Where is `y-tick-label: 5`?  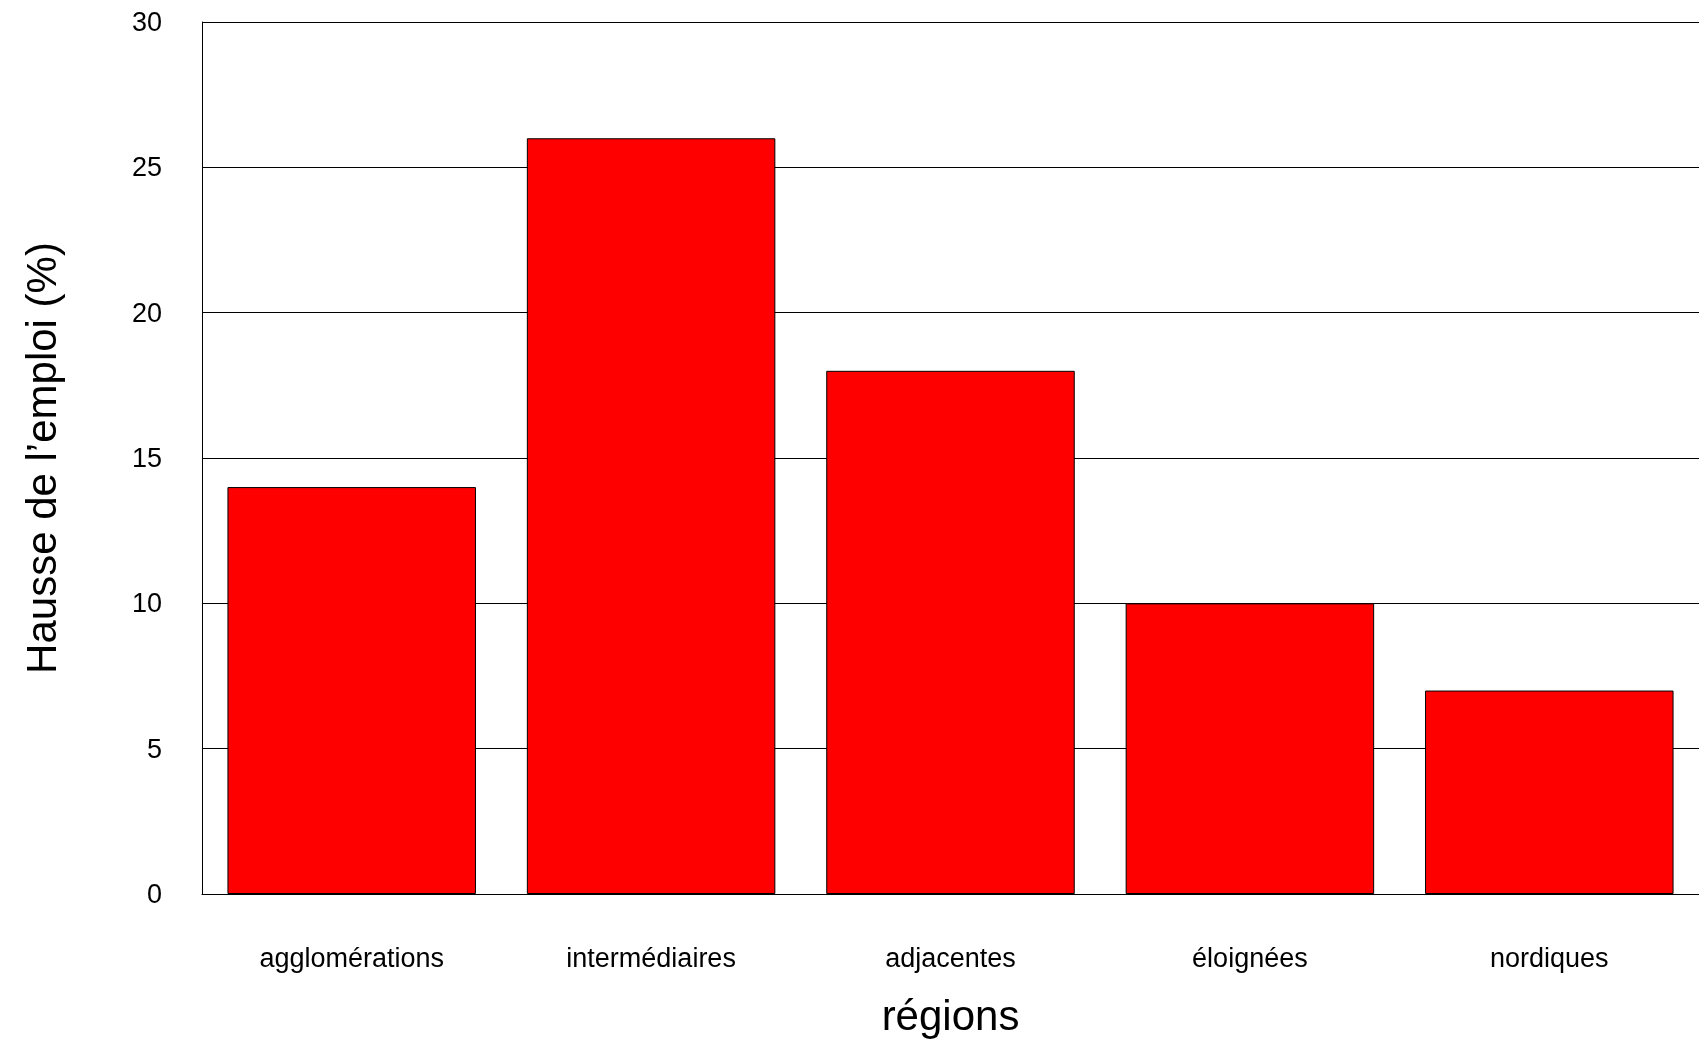
y-tick-label: 5 is located at coordinates (154, 748).